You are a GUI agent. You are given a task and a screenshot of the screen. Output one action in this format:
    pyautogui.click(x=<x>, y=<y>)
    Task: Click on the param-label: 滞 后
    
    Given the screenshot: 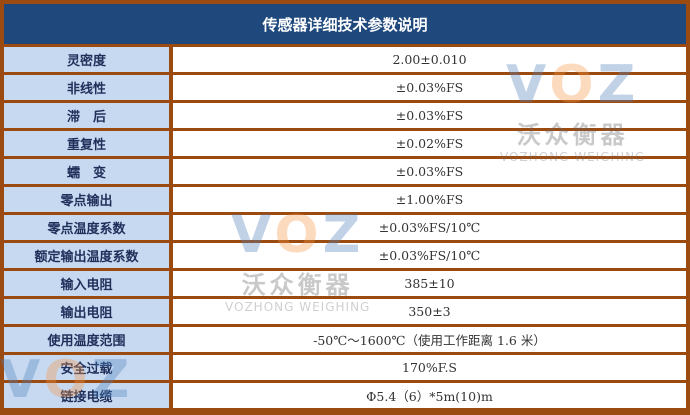 What is the action you would take?
    pyautogui.click(x=86, y=115)
    